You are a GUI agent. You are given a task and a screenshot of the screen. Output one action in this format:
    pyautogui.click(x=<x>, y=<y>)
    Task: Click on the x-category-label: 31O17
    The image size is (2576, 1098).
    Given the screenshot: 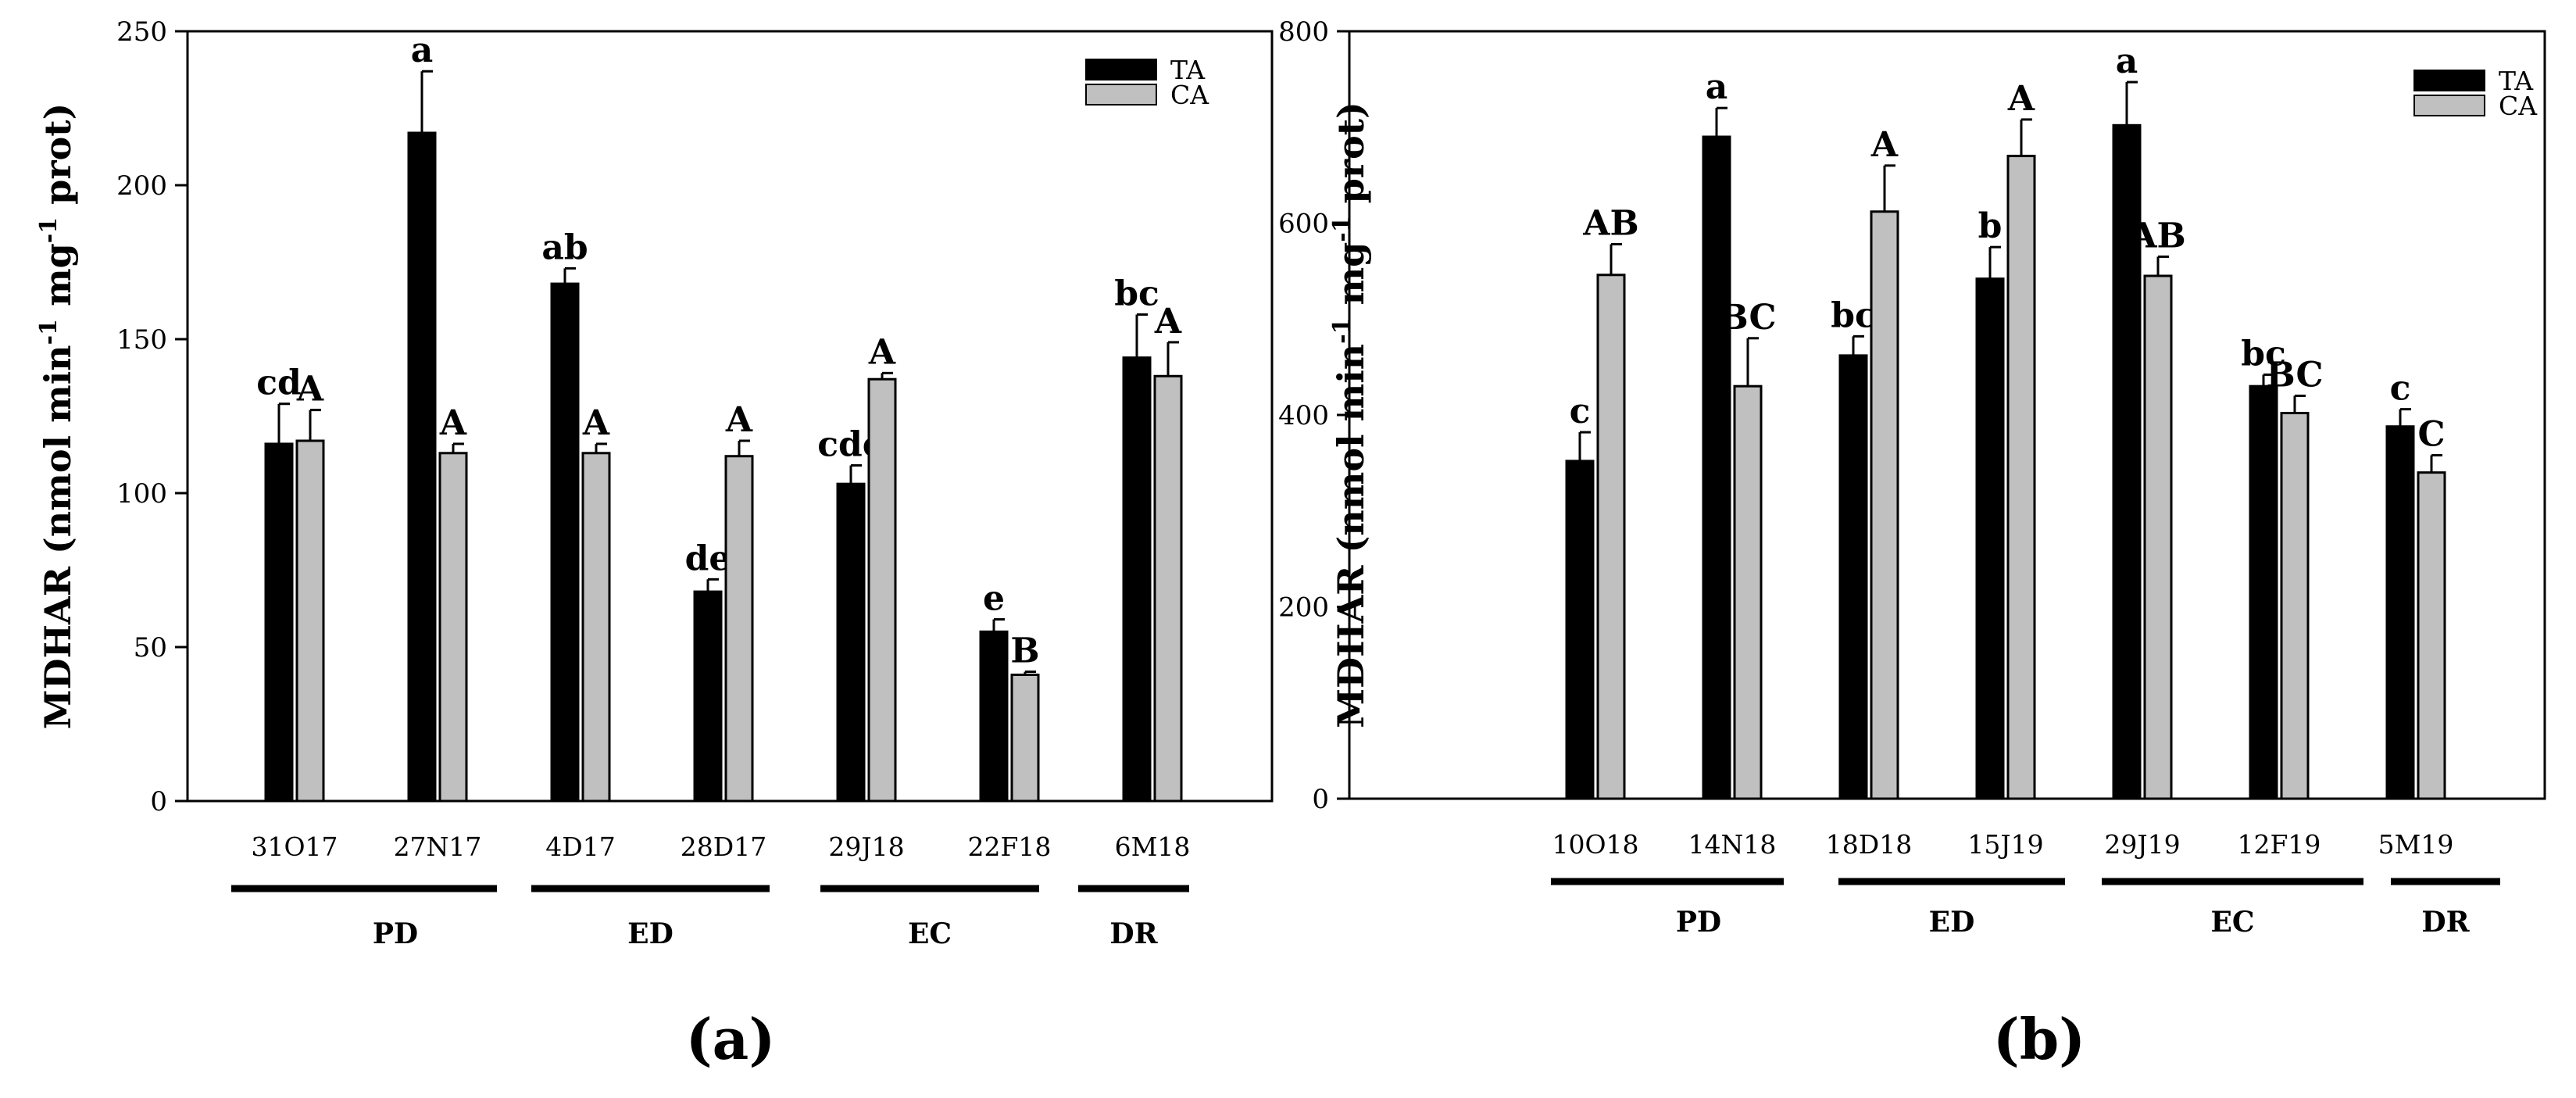 What is the action you would take?
    pyautogui.click(x=295, y=847)
    